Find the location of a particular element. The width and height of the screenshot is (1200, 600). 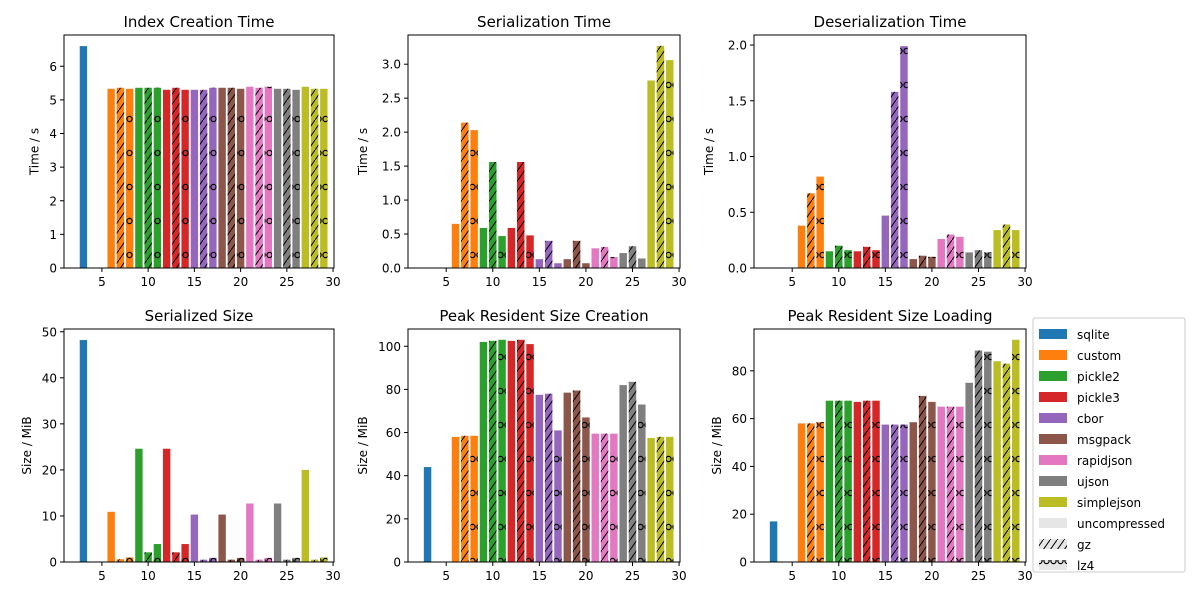

y-tick-label: 40 is located at coordinates (393, 476).